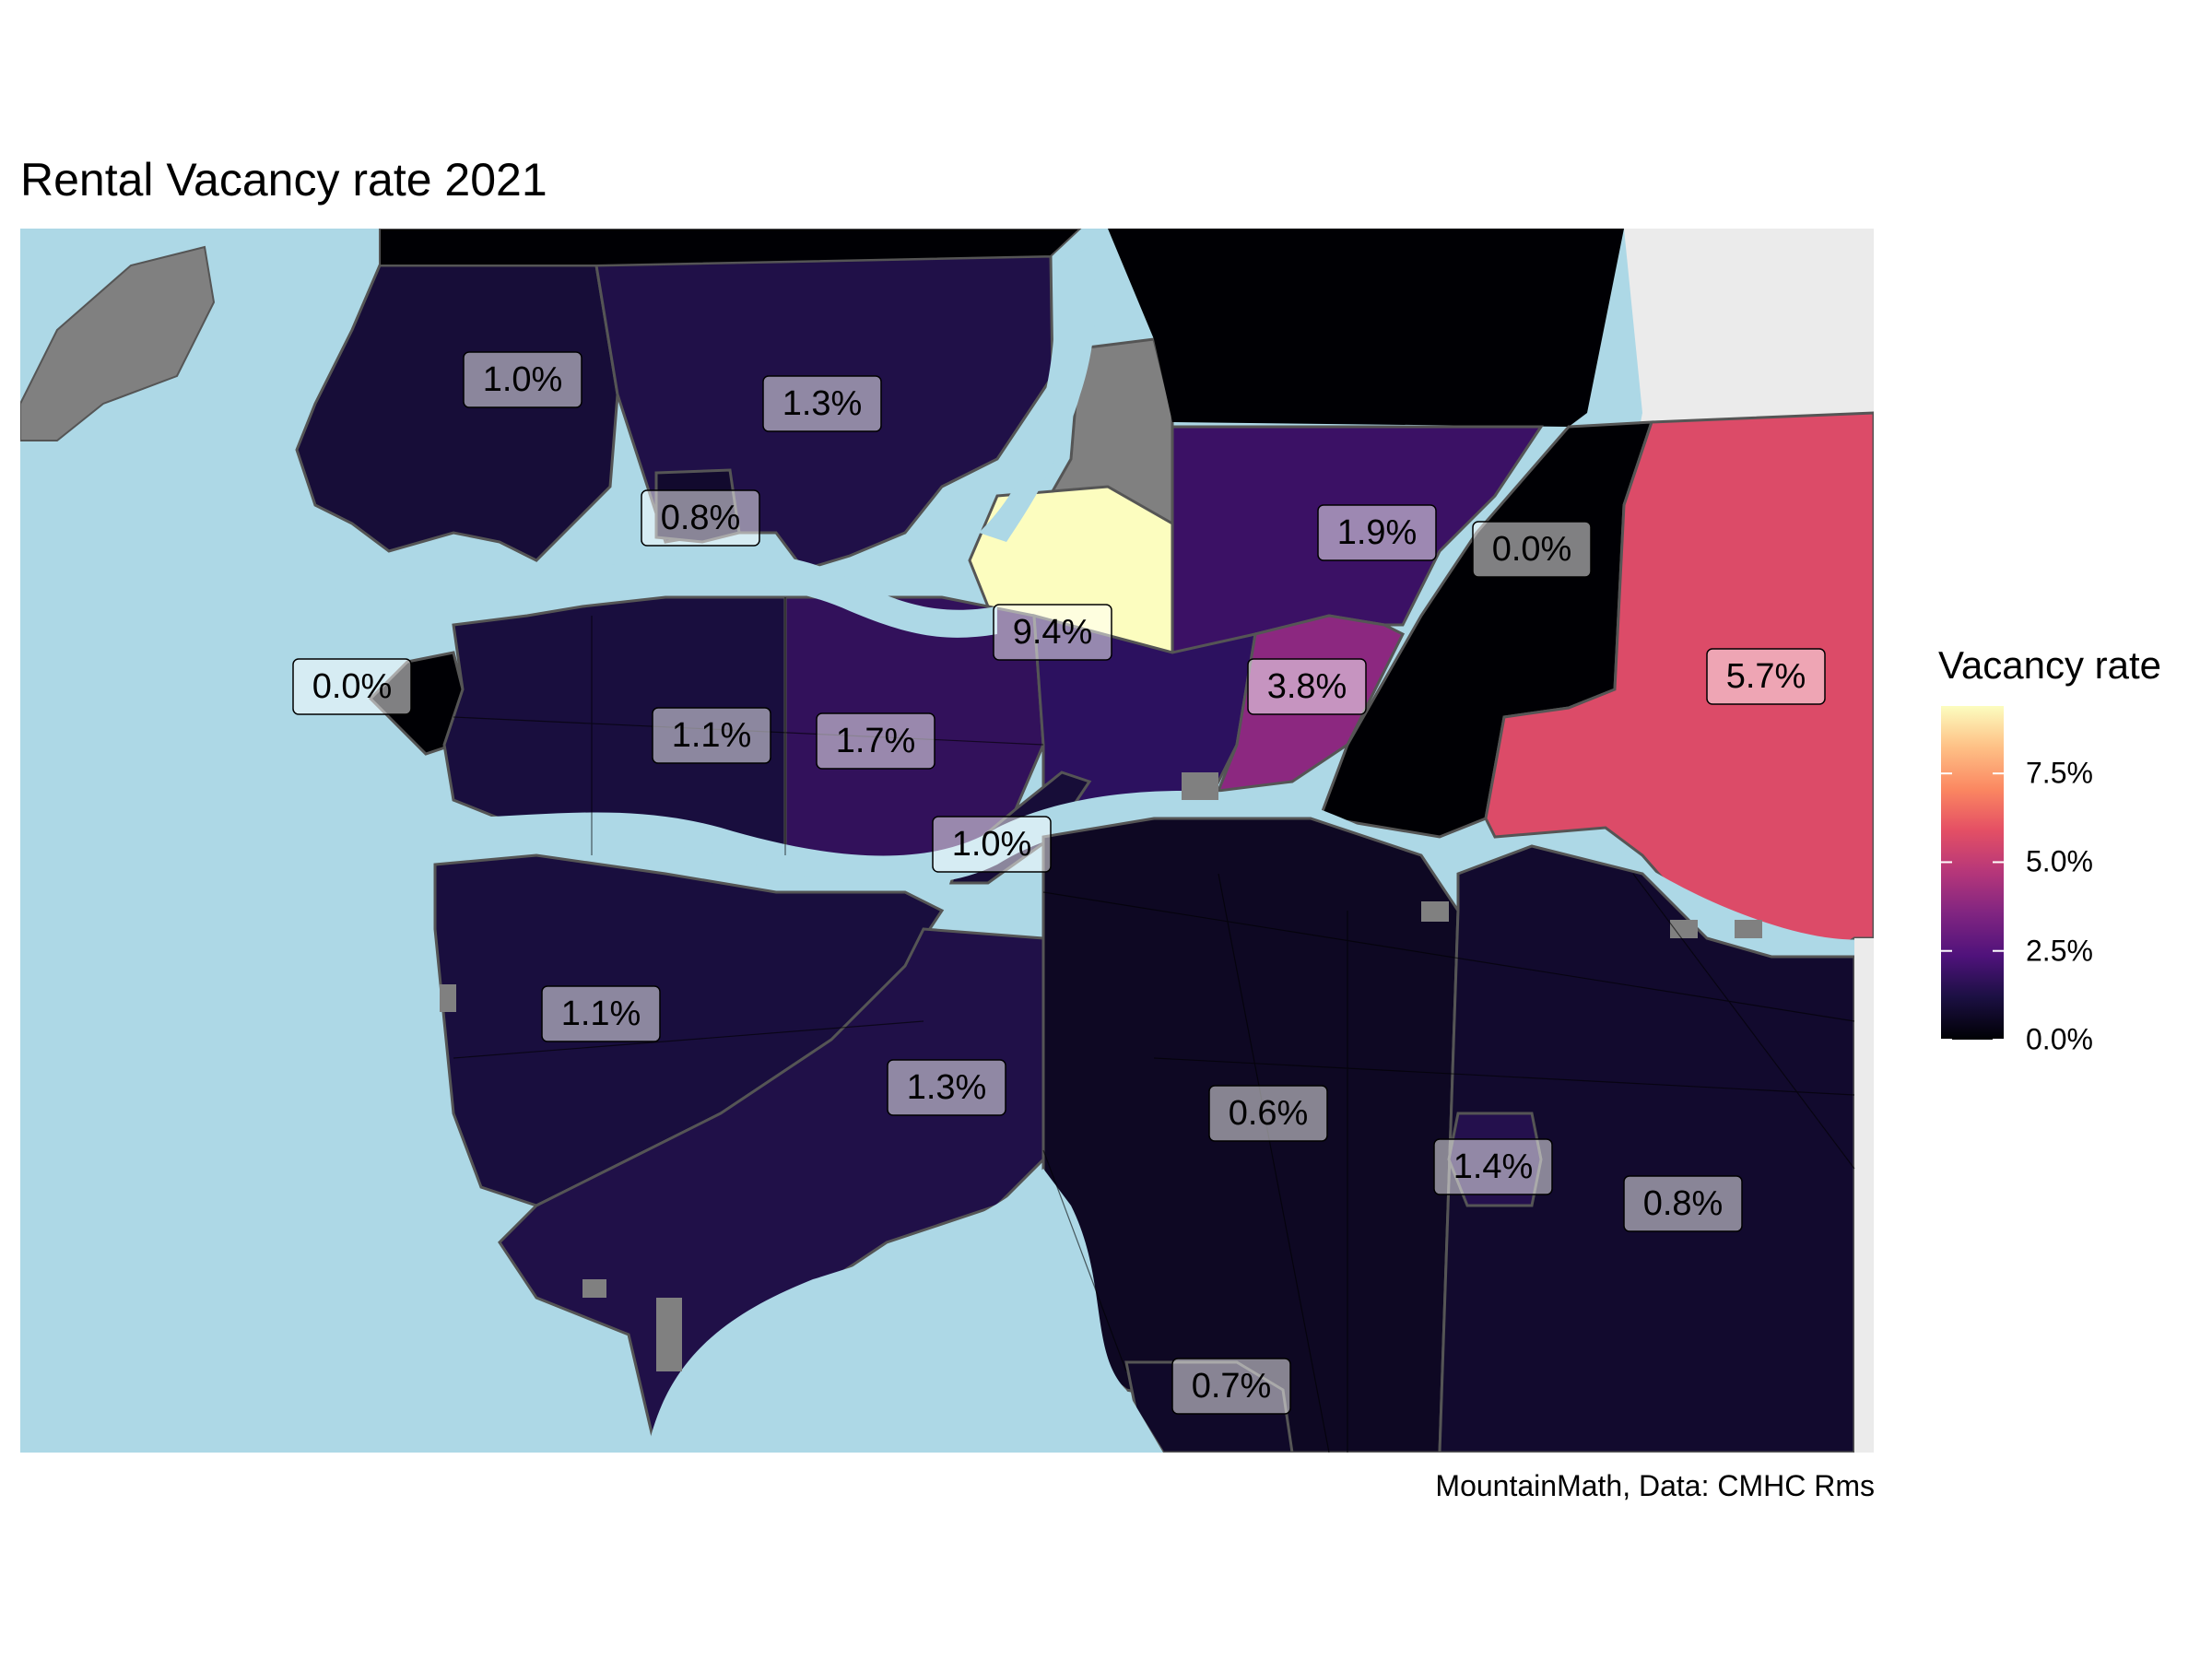 The height and width of the screenshot is (1659, 2212). I want to click on region-label-text: 1.4%, so click(1493, 1166).